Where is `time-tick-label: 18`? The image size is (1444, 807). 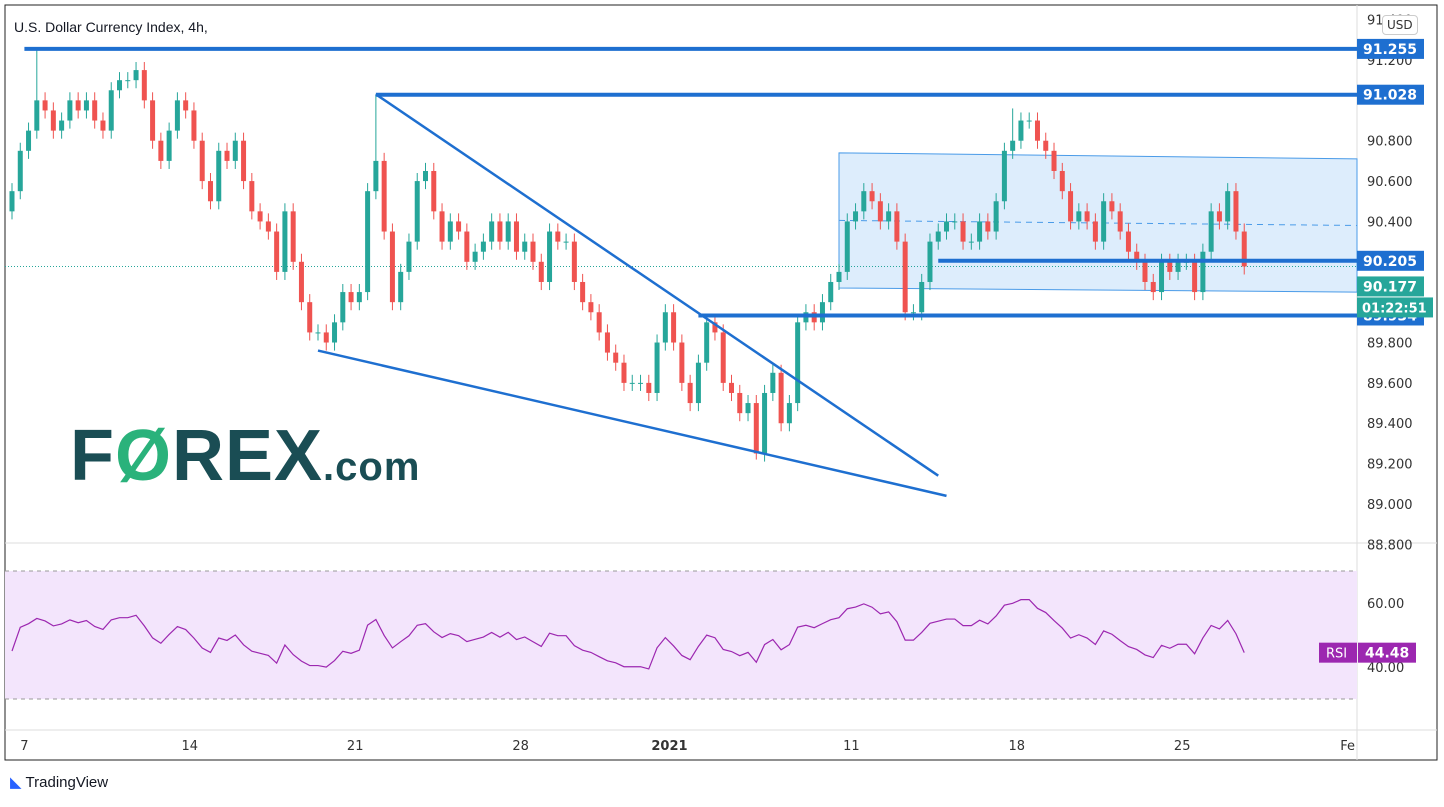
time-tick-label: 18 is located at coordinates (1017, 746).